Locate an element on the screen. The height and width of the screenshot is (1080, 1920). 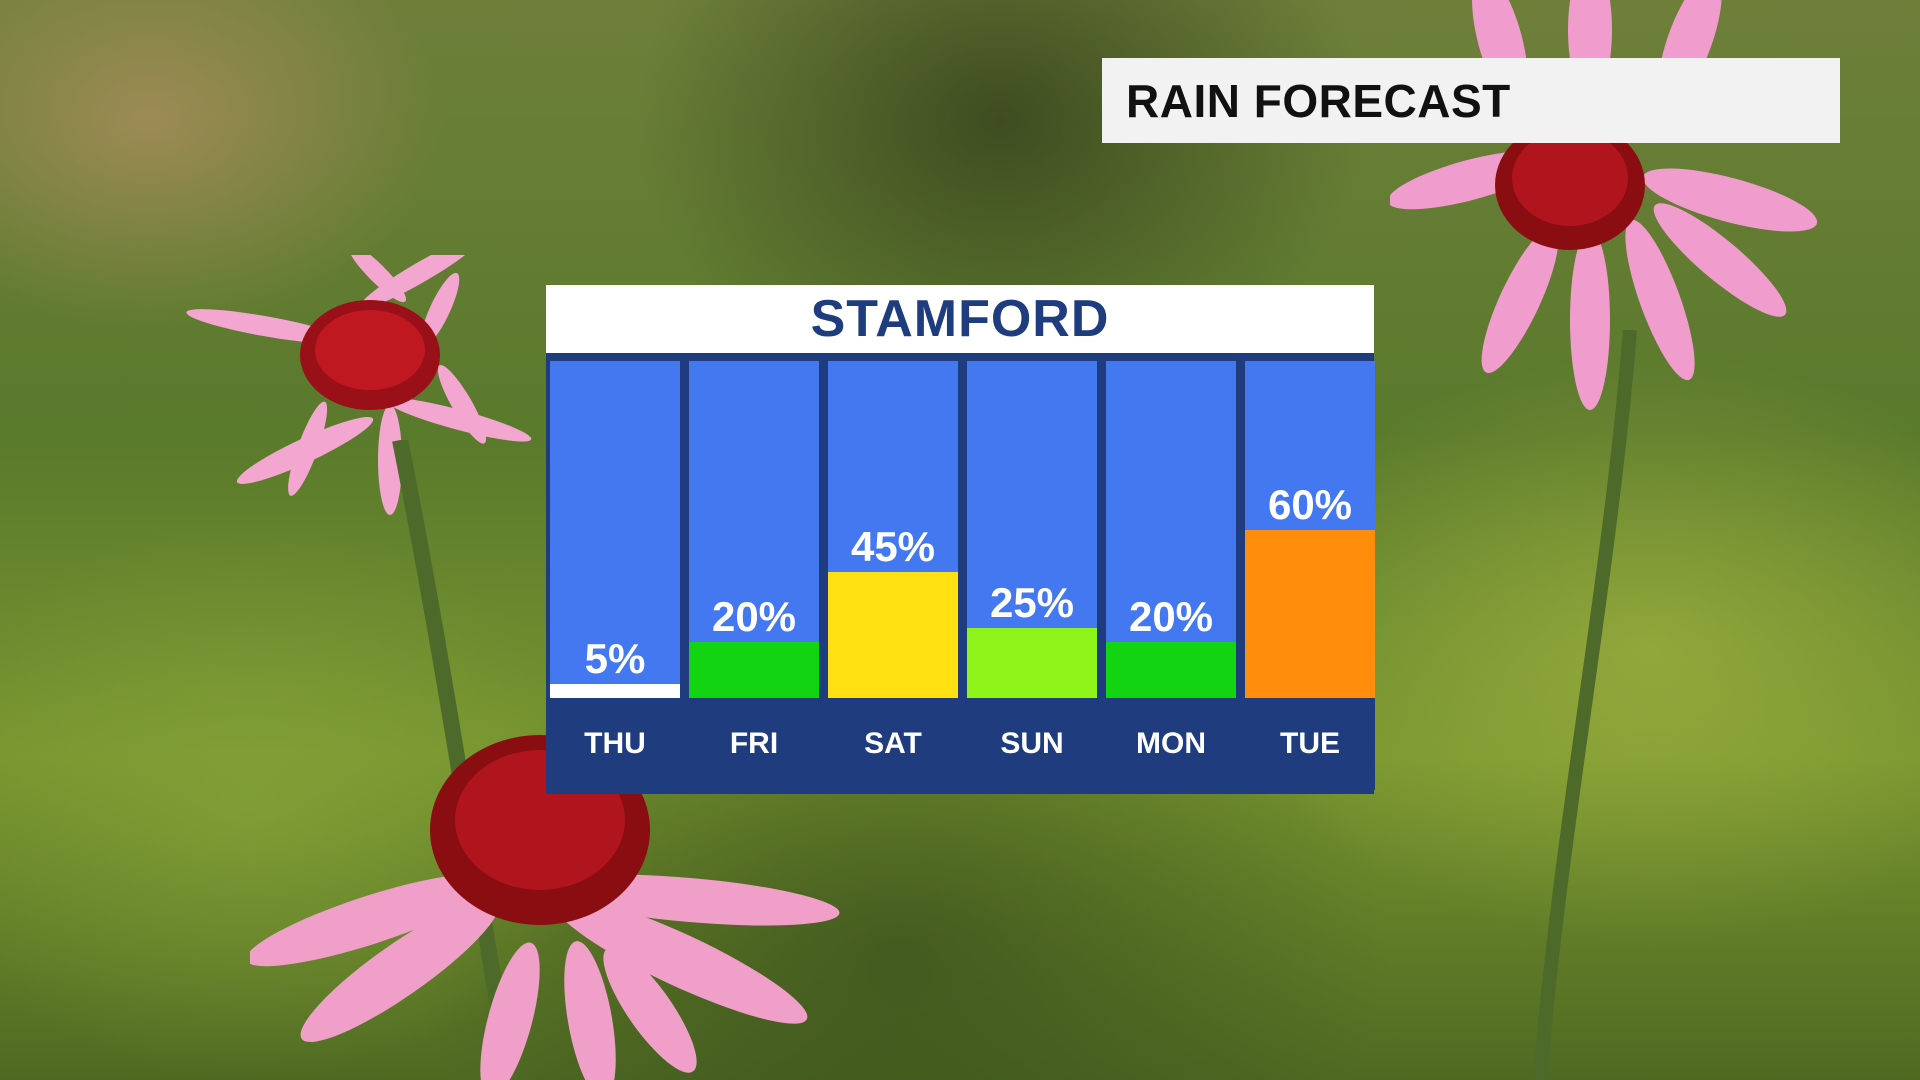
day-label: TUE is located at coordinates (1310, 744).